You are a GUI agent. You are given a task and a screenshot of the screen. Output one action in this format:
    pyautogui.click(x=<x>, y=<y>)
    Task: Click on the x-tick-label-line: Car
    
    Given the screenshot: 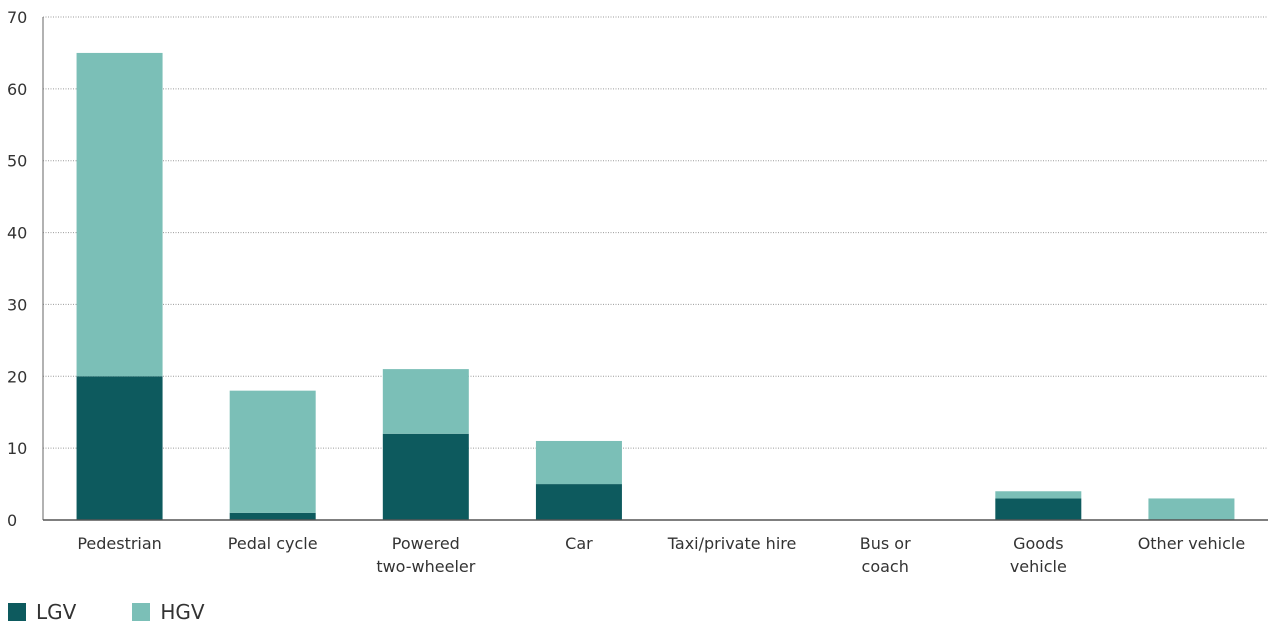 What is the action you would take?
    pyautogui.click(x=579, y=543)
    